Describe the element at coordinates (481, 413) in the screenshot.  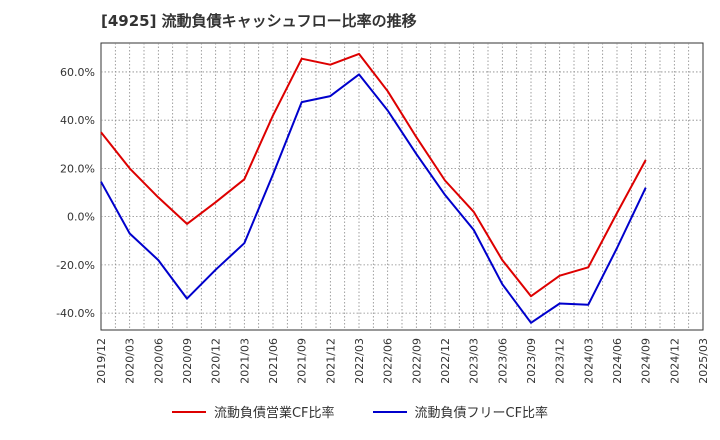
I see `legend-label-free-cf: 流動負債フリーCF比率` at that location.